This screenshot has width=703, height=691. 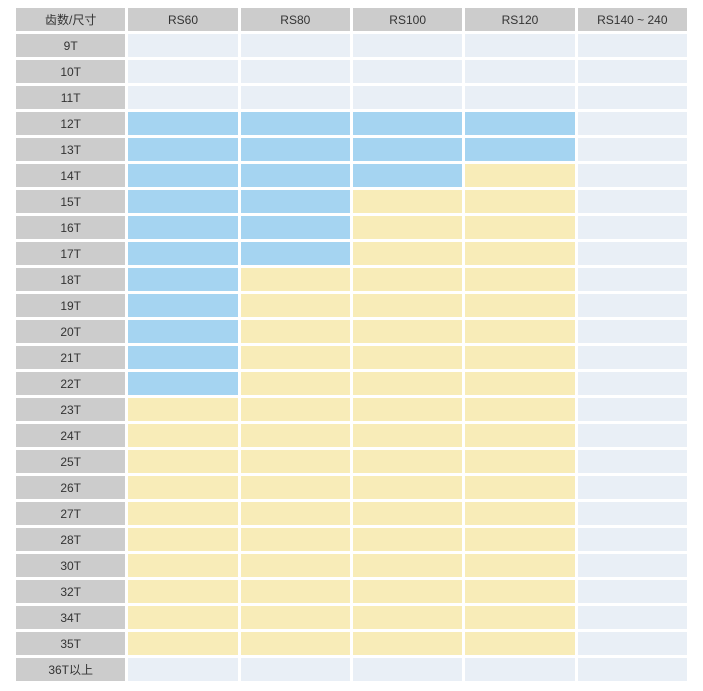 I want to click on table-row: 25T, so click(x=351, y=461).